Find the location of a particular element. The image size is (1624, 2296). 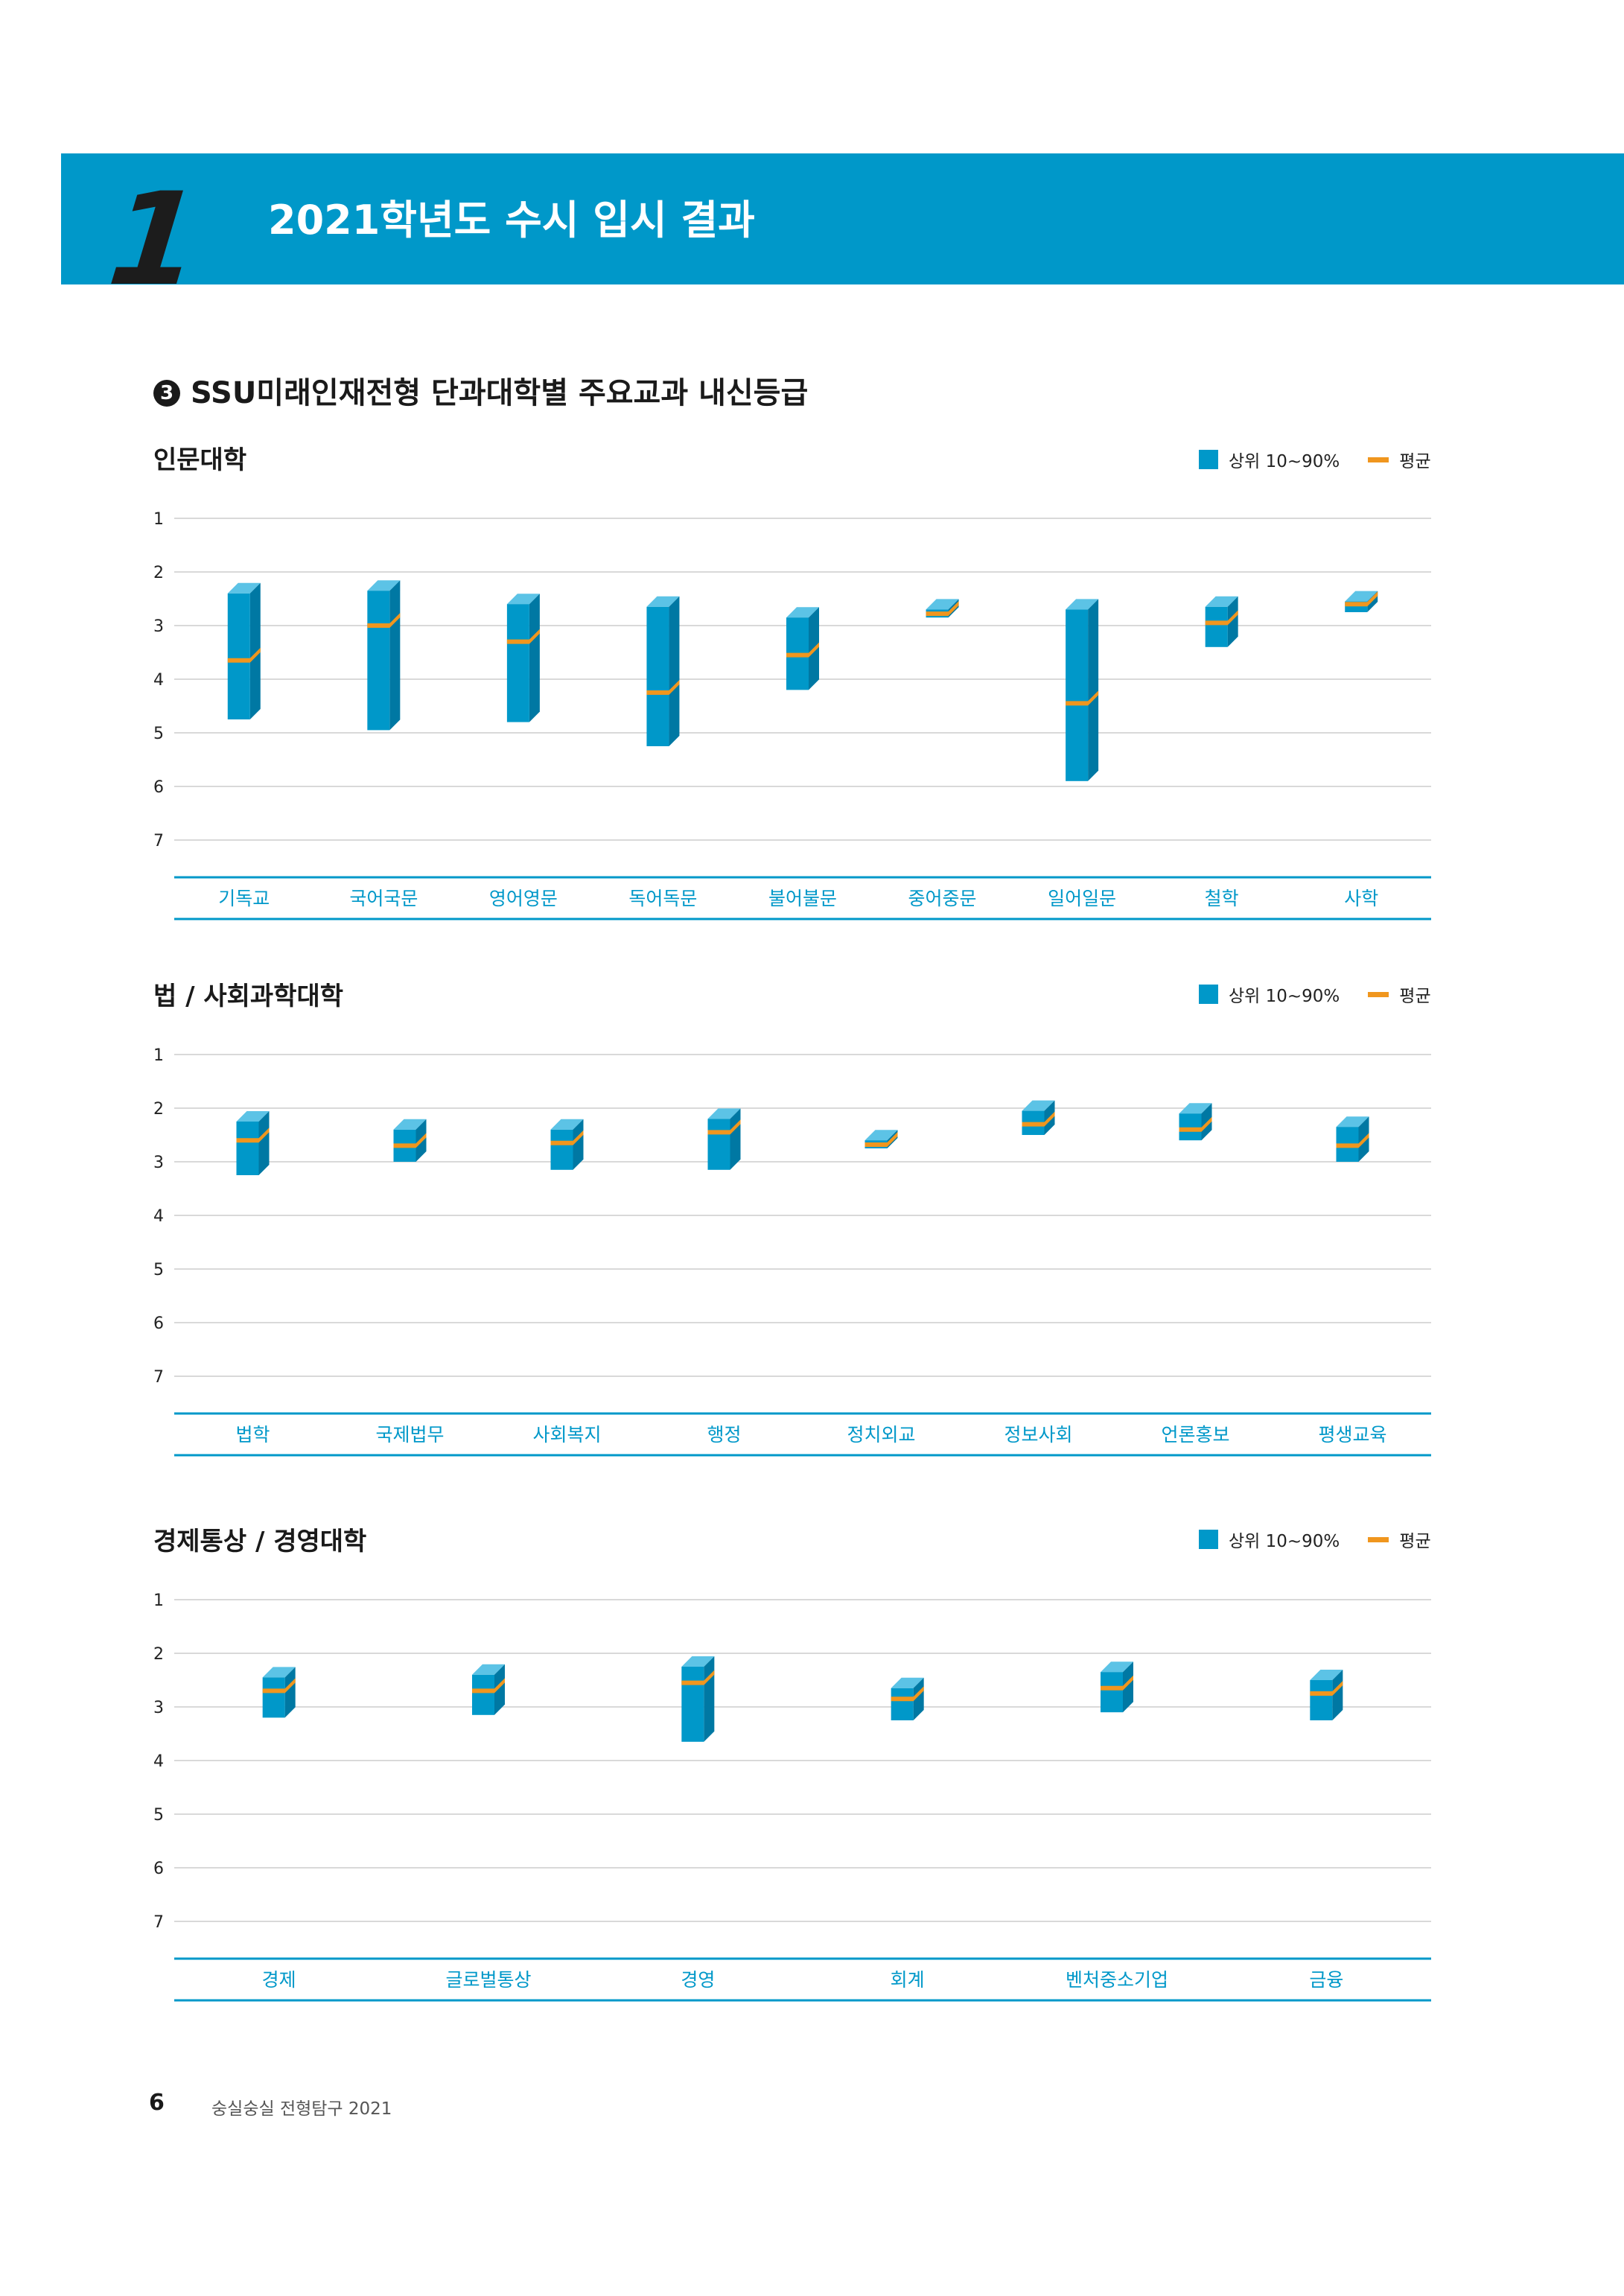

footer-text: 숭실숭실 전형탐구 2021 is located at coordinates (301, 2109).